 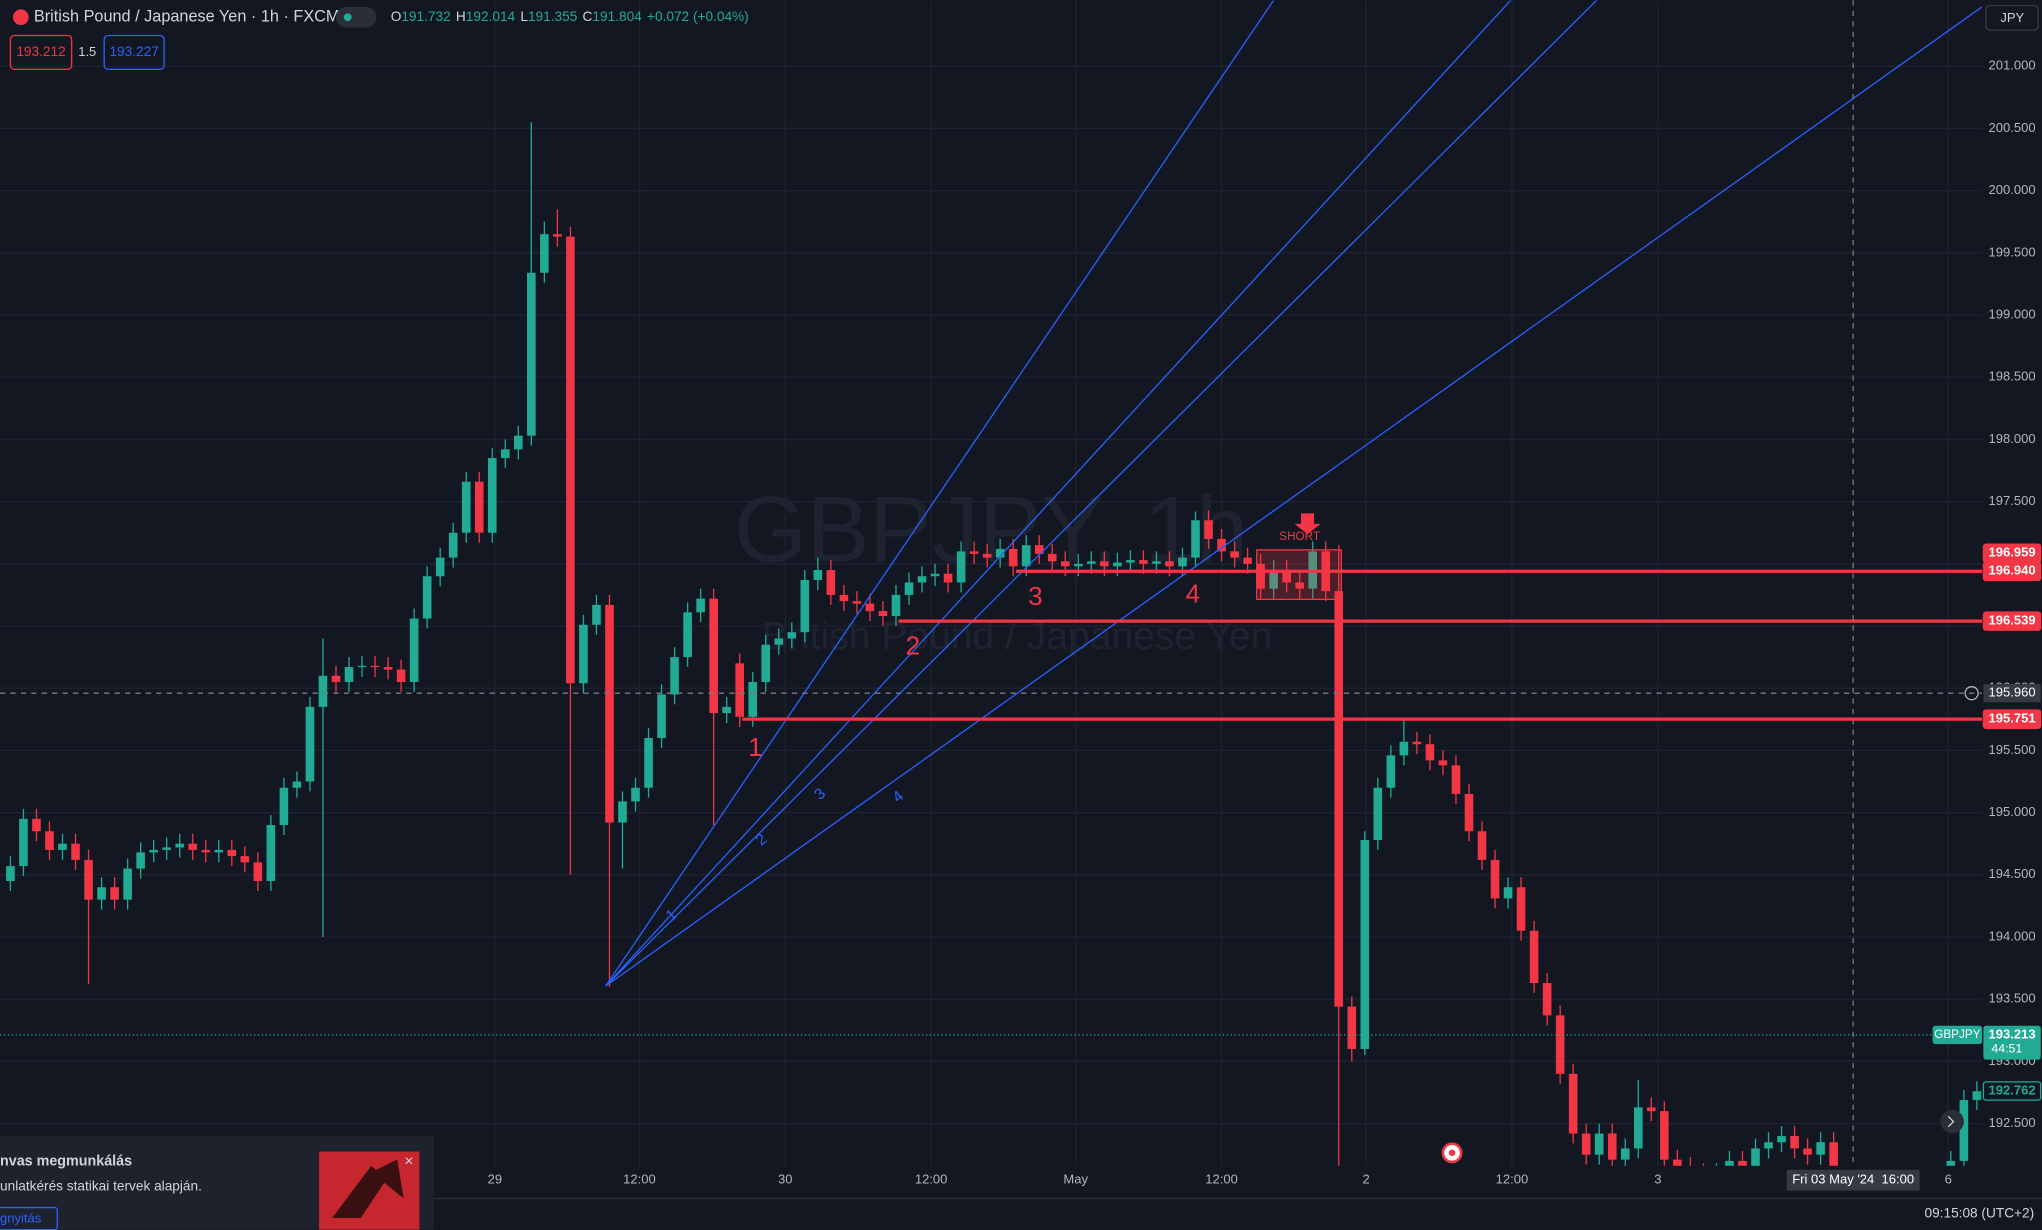 What do you see at coordinates (2012, 1122) in the screenshot?
I see `y-tick-label: 192.500` at bounding box center [2012, 1122].